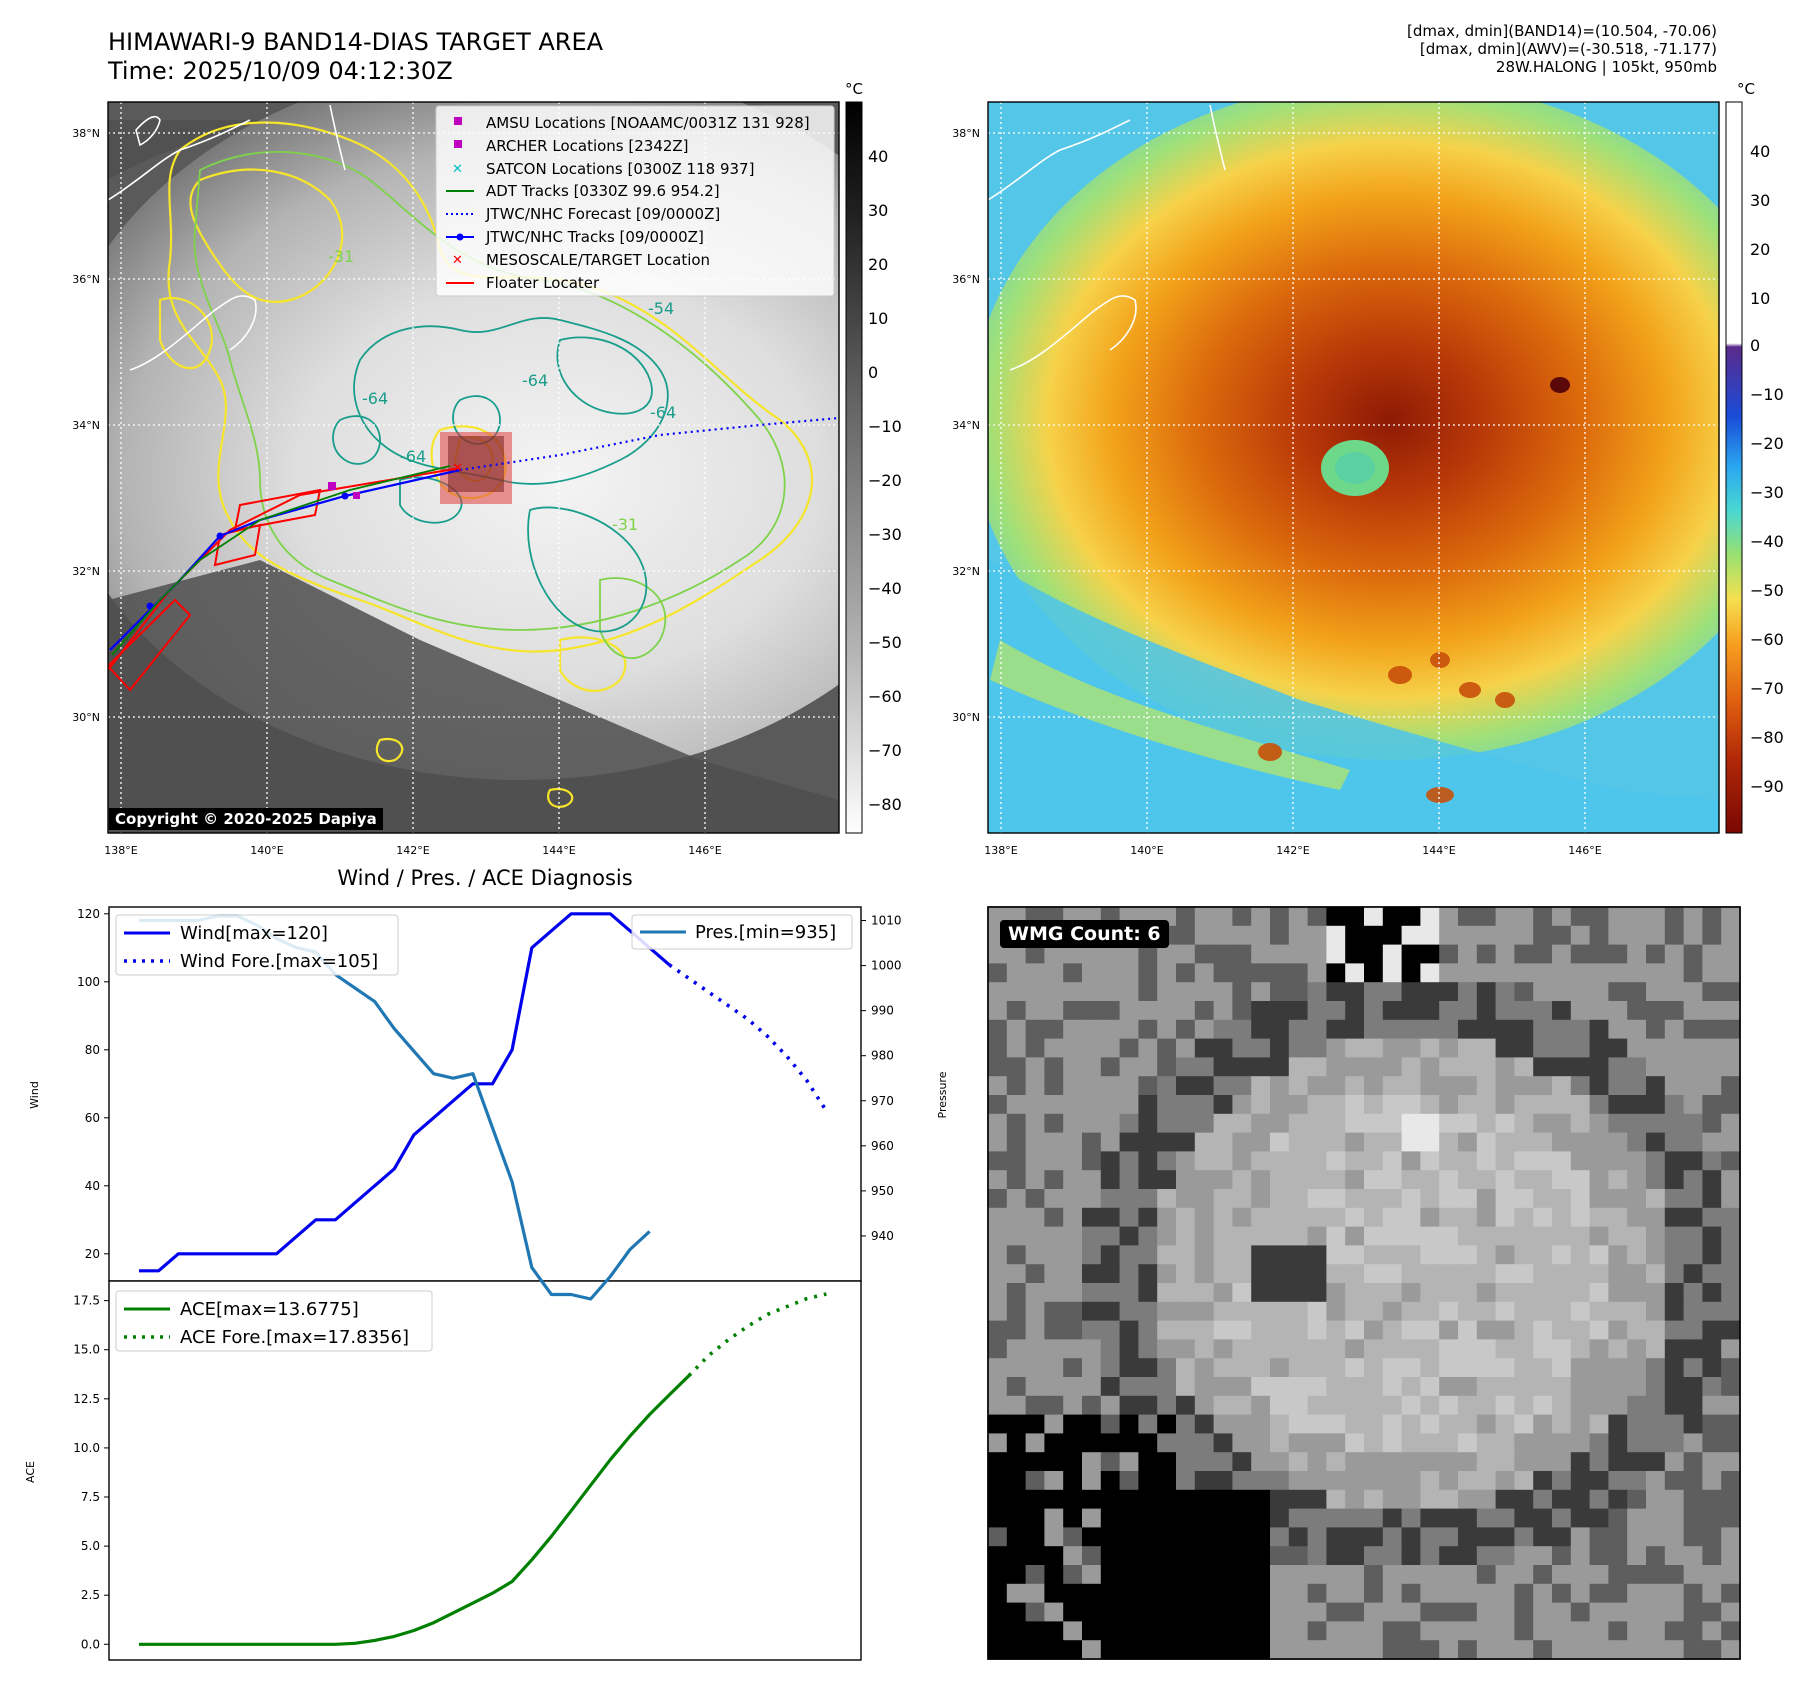 The image size is (1801, 1690). Describe the element at coordinates (1606, 67) in the screenshot. I see `info-line-3: 28W.HALONG | 105kt, 950mb` at that location.